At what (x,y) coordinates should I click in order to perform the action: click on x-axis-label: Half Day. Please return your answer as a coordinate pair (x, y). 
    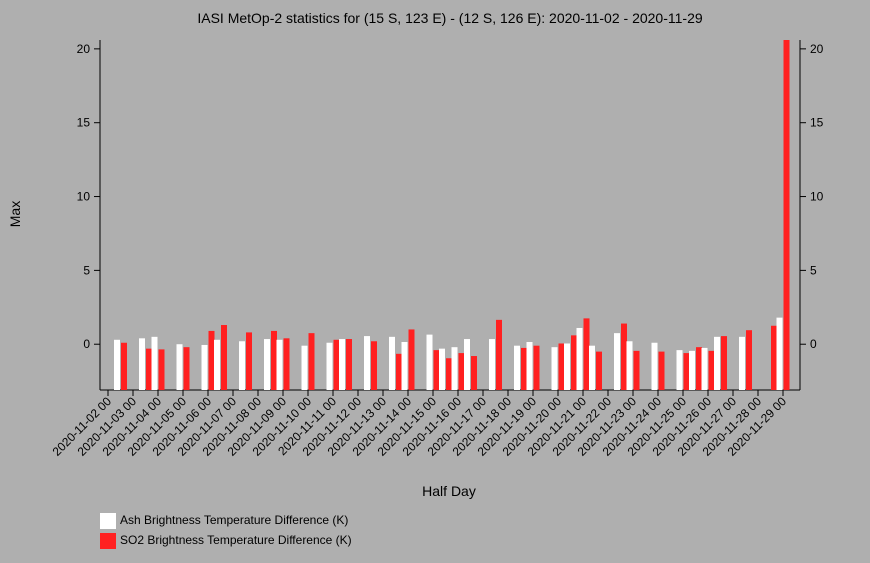
    Looking at the image, I should click on (449, 491).